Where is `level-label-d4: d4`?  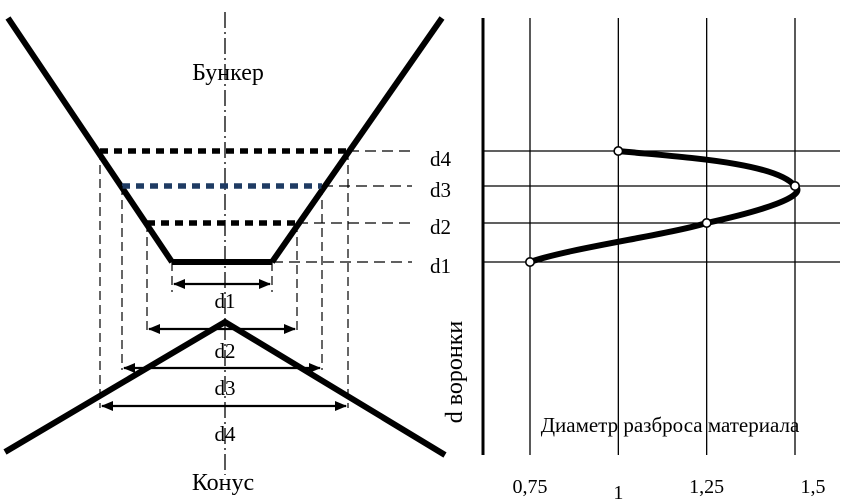 level-label-d4: d4 is located at coordinates (441, 159).